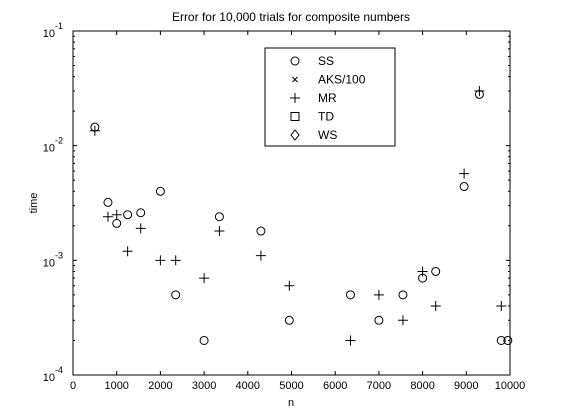  What do you see at coordinates (342, 80) in the screenshot?
I see `legend-label: AKS/100` at bounding box center [342, 80].